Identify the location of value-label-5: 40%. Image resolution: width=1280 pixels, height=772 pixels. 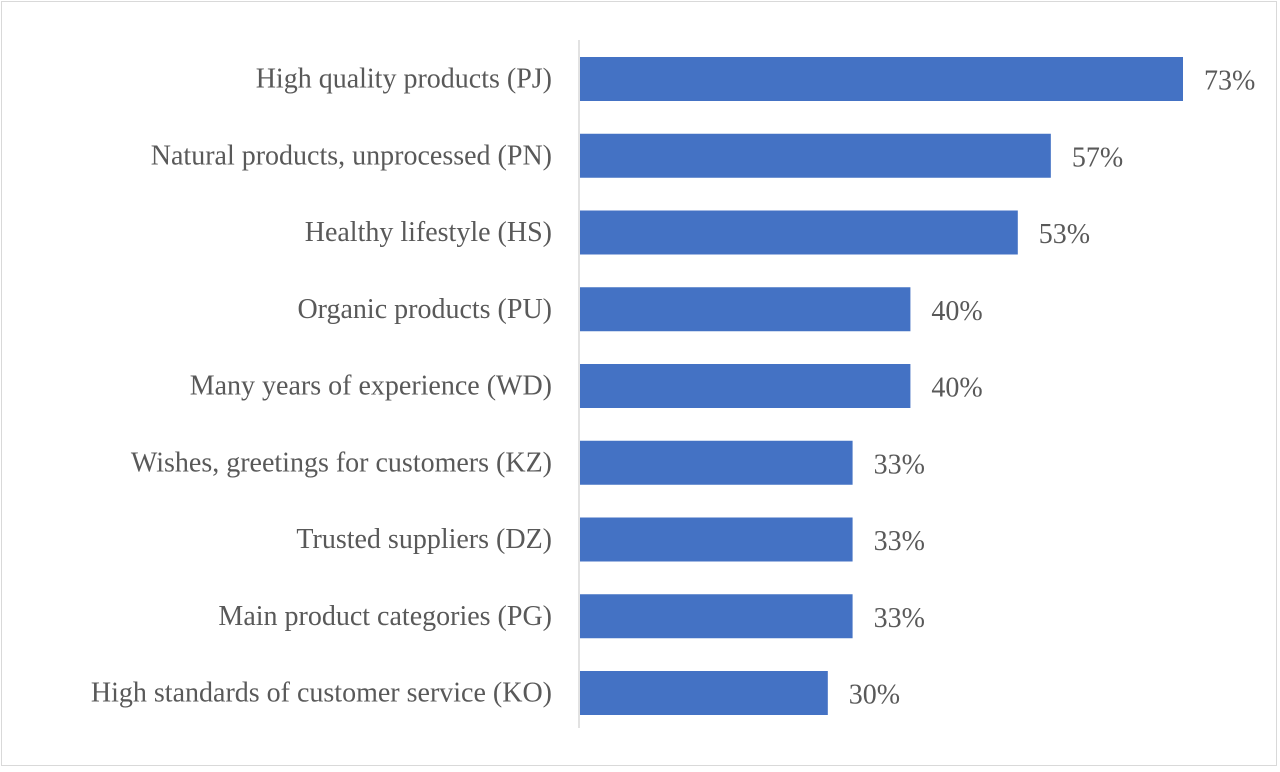
(956, 388).